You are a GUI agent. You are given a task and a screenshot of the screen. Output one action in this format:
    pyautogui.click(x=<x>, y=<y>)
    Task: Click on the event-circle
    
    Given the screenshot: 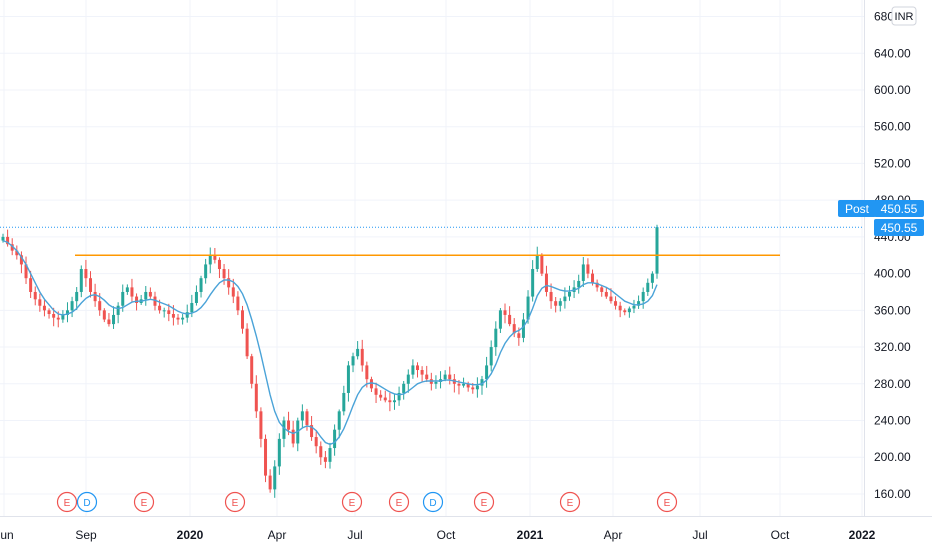 What is the action you would take?
    pyautogui.click(x=667, y=502)
    